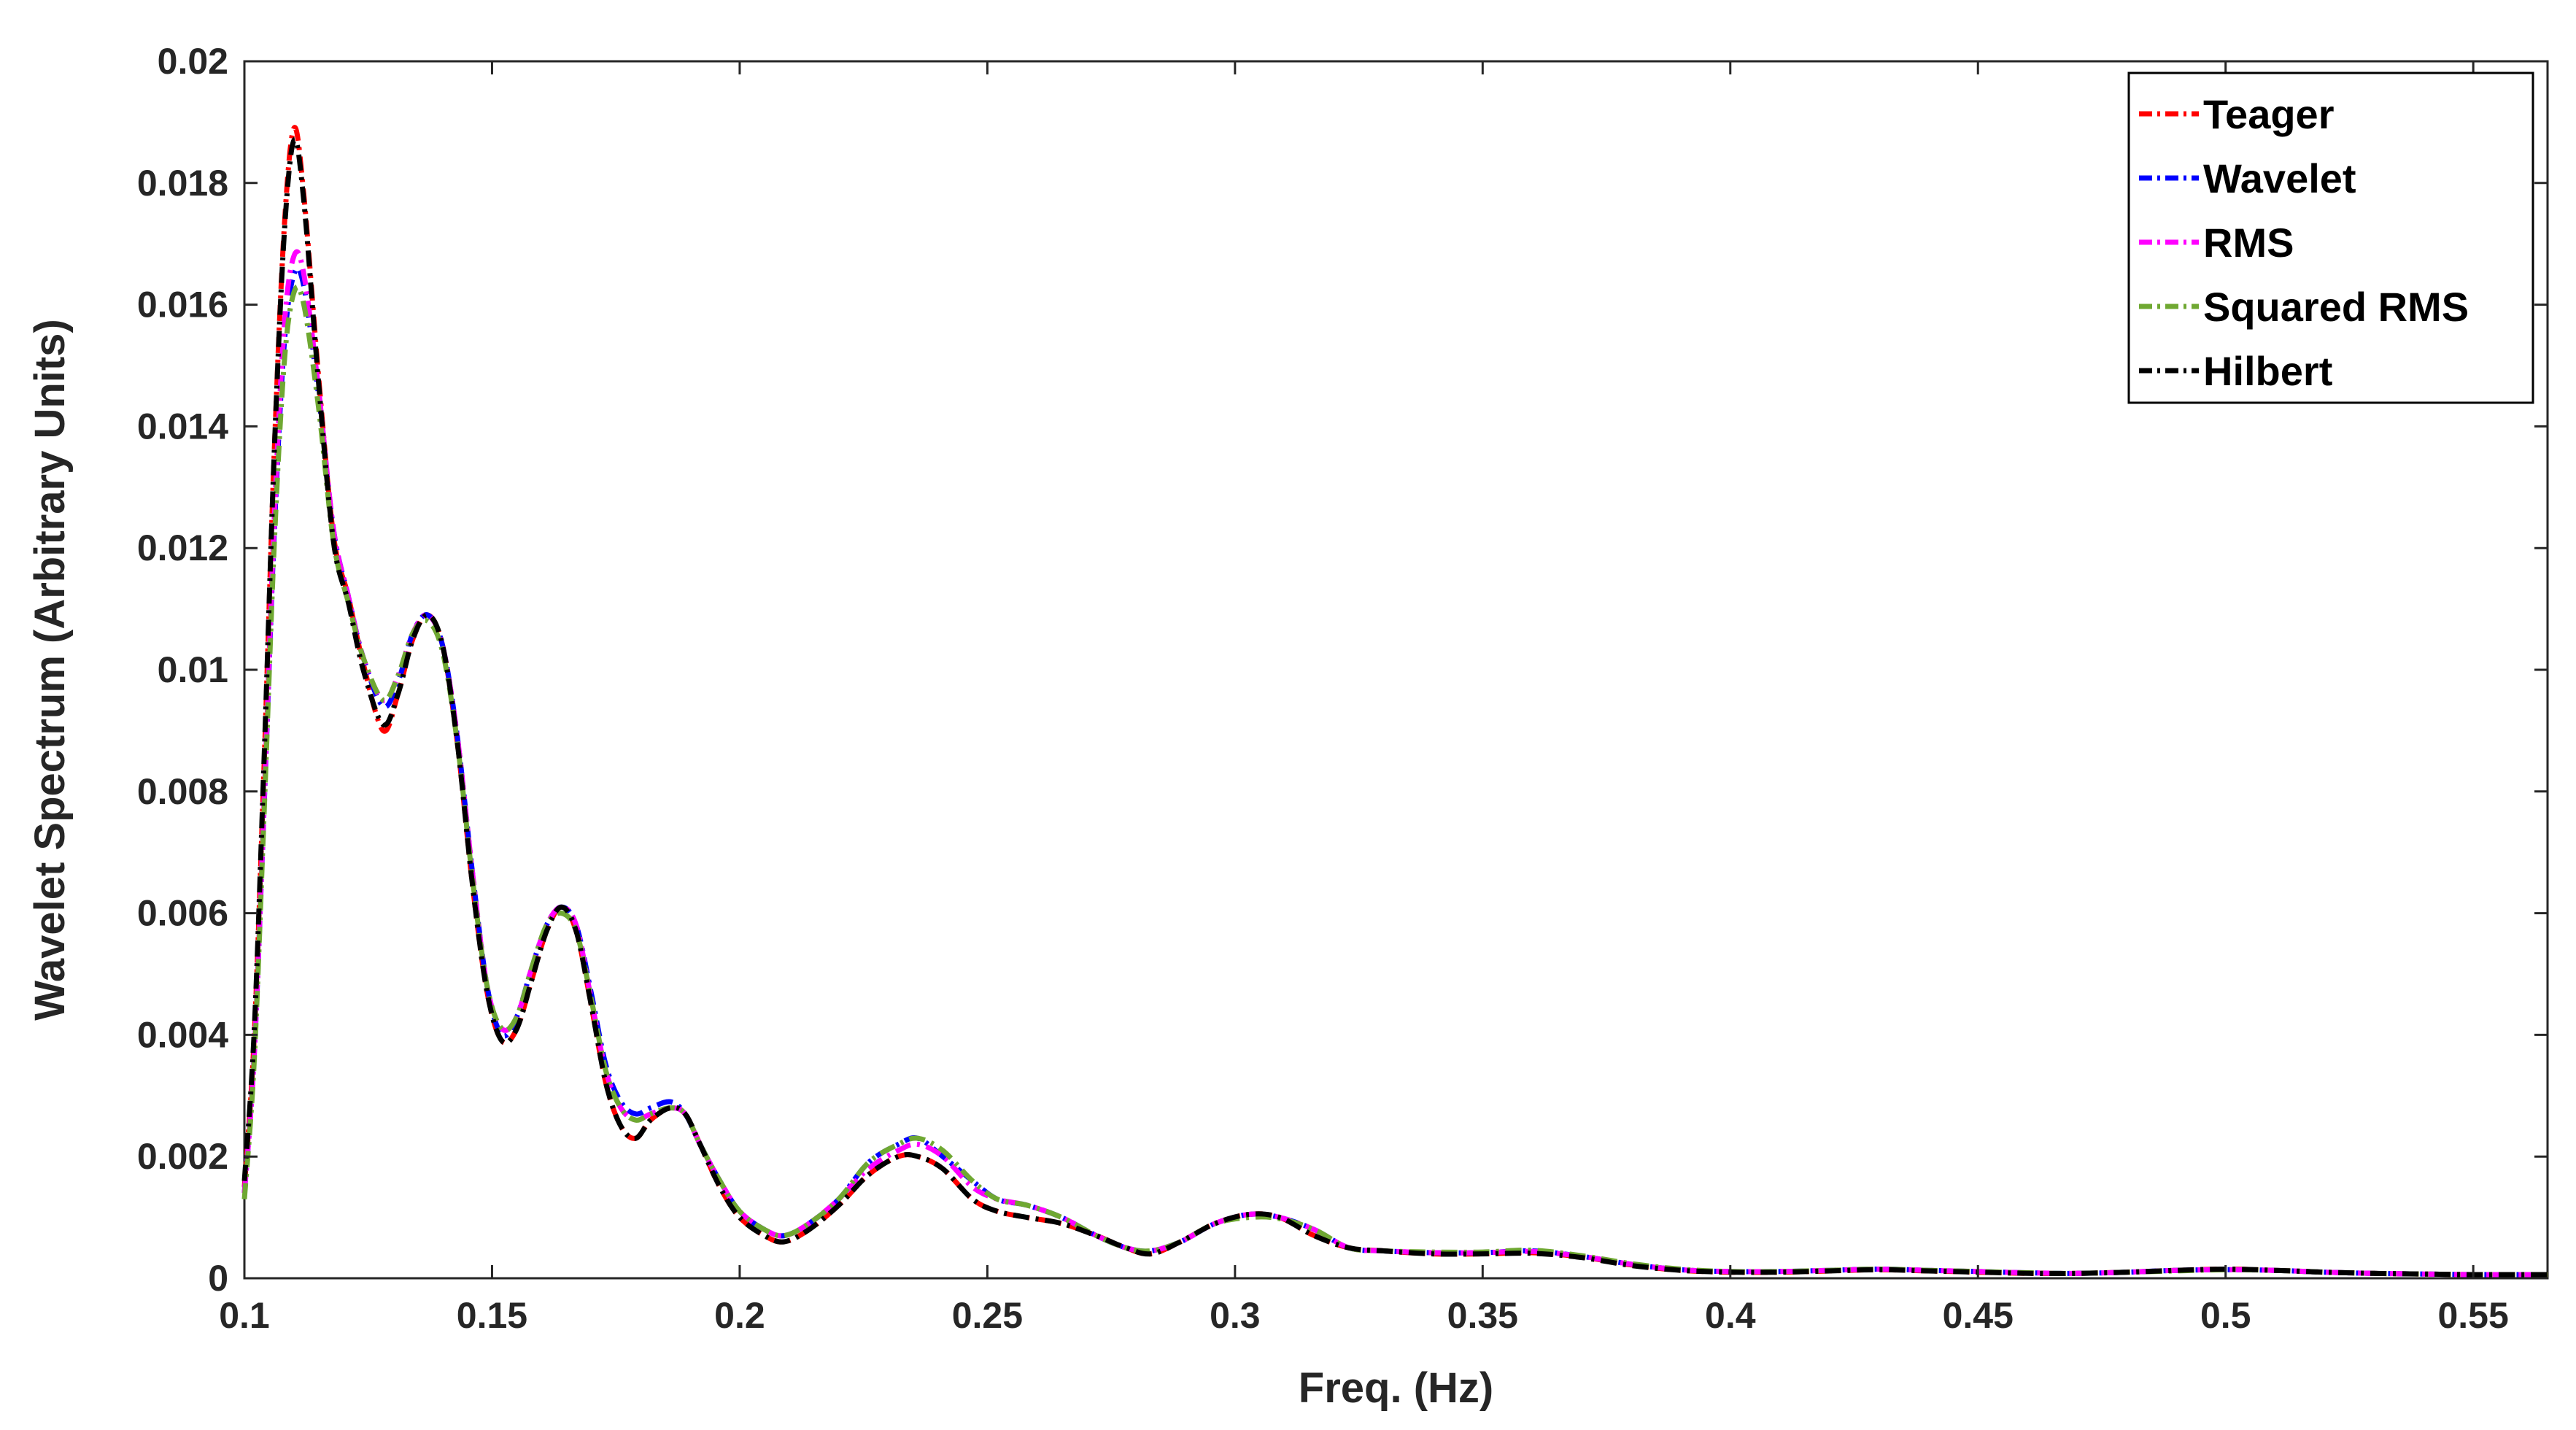 The width and height of the screenshot is (2576, 1430). I want to click on y-tick-label: 0.01, so click(193, 669).